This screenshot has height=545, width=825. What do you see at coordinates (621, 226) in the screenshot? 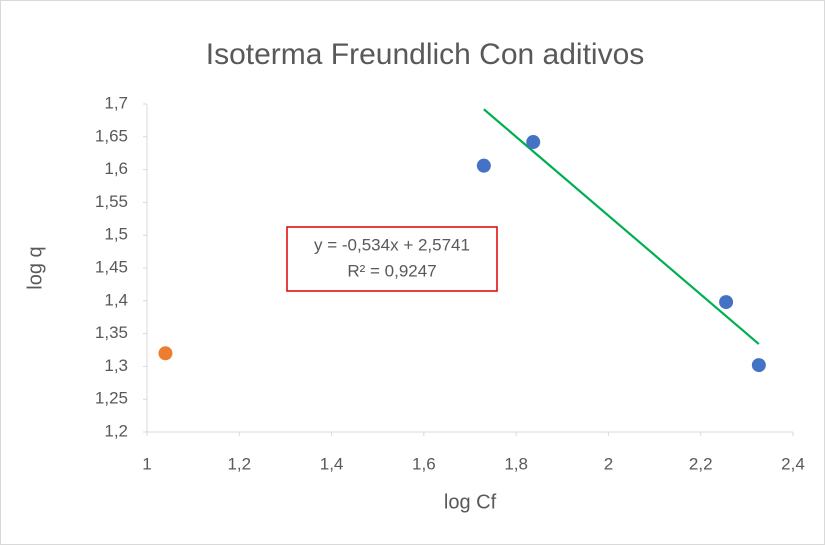
I see `trendline` at bounding box center [621, 226].